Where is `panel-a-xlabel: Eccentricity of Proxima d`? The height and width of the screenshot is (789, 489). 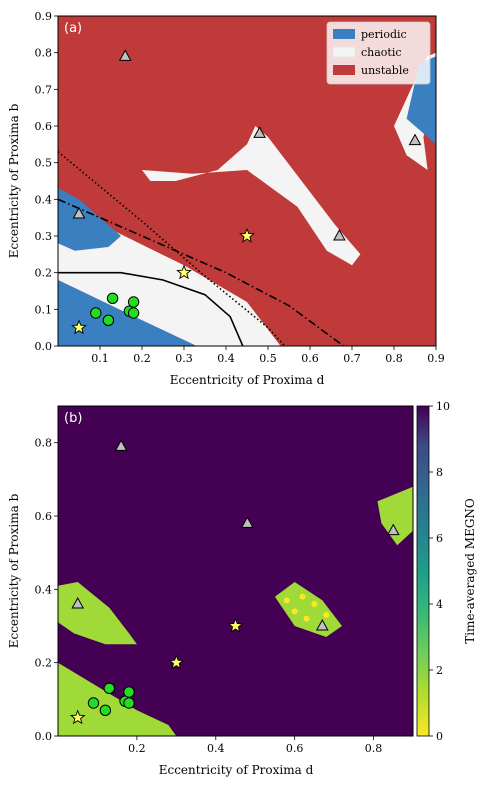
panel-a-xlabel: Eccentricity of Proxima d is located at coordinates (247, 380).